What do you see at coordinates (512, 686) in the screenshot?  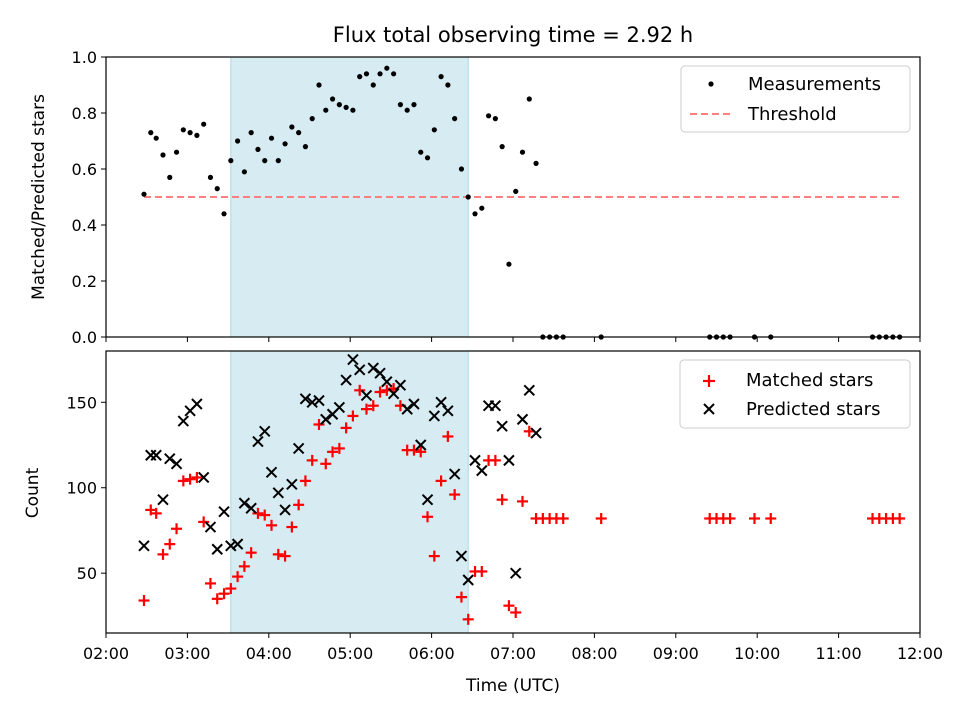 I see `x-axis-label: Time (UTC)` at bounding box center [512, 686].